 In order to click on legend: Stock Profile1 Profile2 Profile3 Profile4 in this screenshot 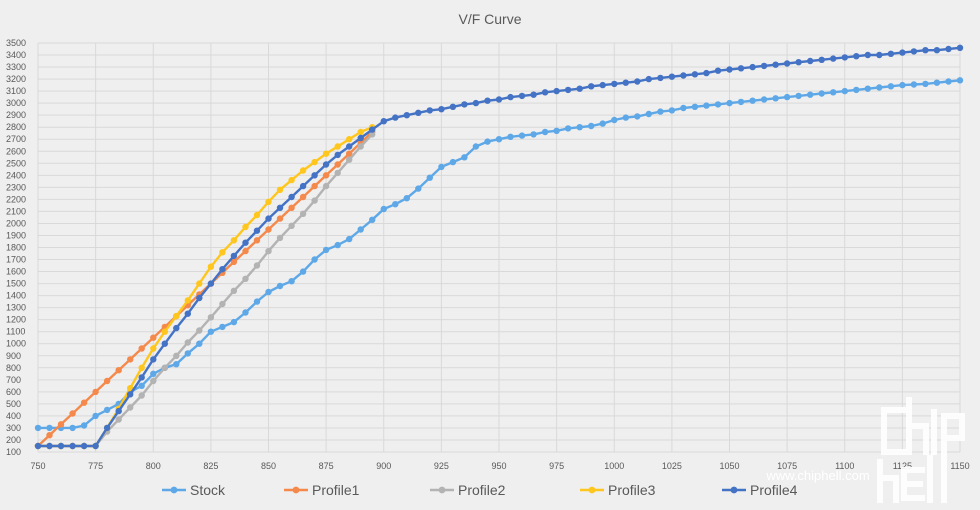, I will do `click(480, 490)`.